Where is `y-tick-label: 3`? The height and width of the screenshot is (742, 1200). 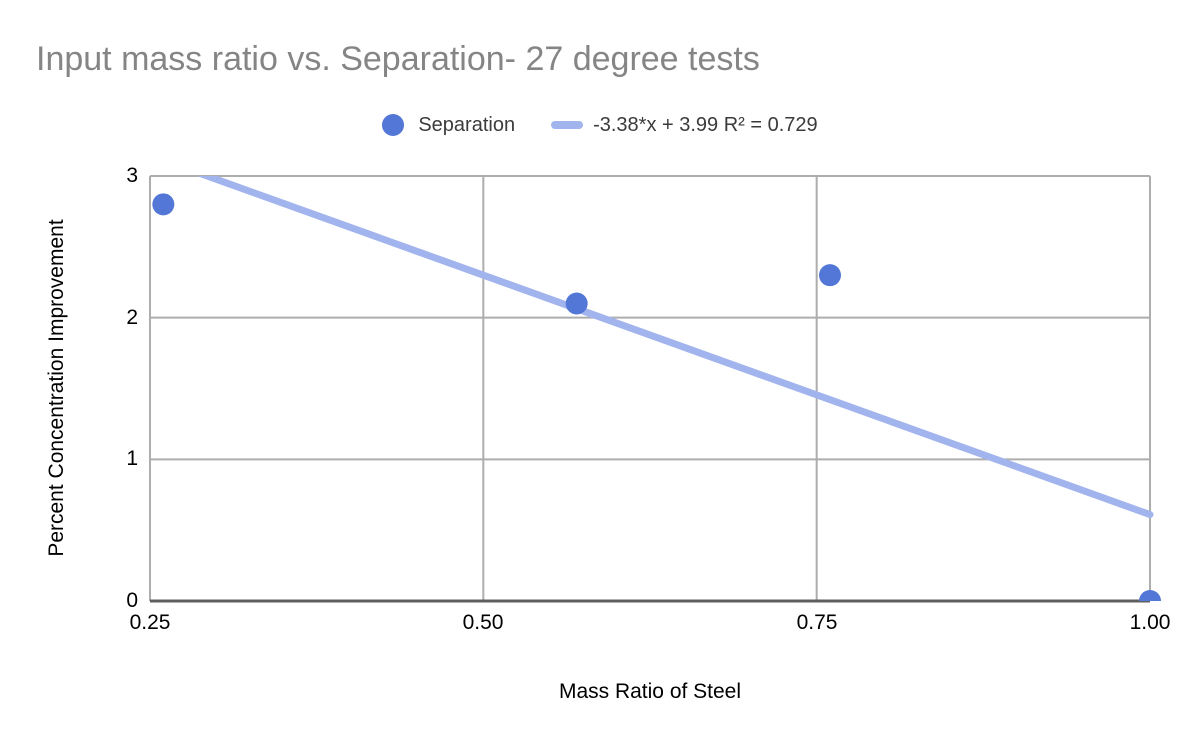
y-tick-label: 3 is located at coordinates (132, 175).